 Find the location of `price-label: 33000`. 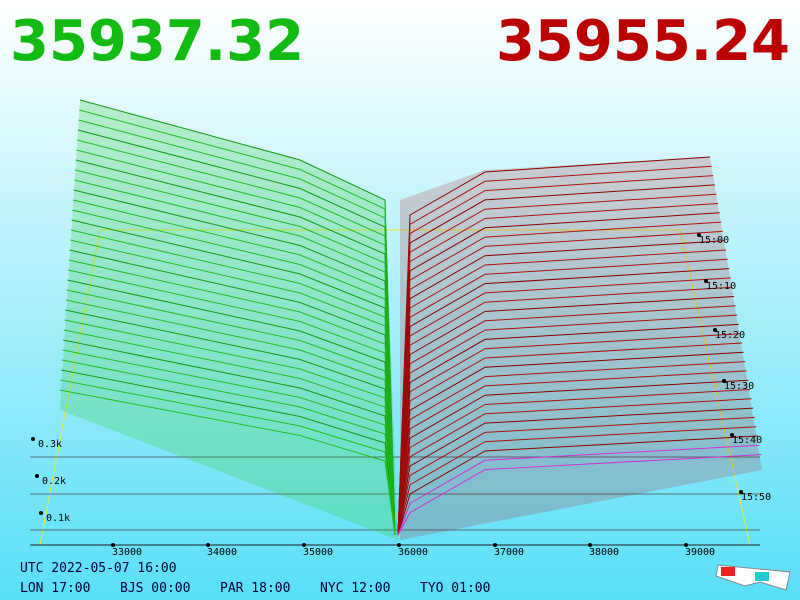

price-label: 33000 is located at coordinates (127, 552).